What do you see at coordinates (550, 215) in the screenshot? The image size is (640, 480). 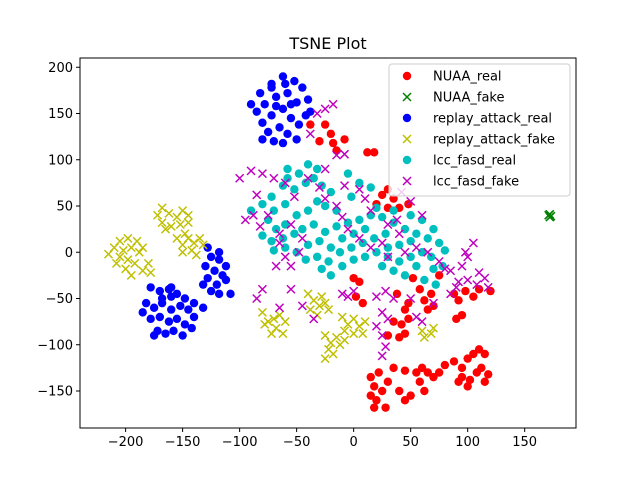 I see `series-nuaa-fake` at bounding box center [550, 215].